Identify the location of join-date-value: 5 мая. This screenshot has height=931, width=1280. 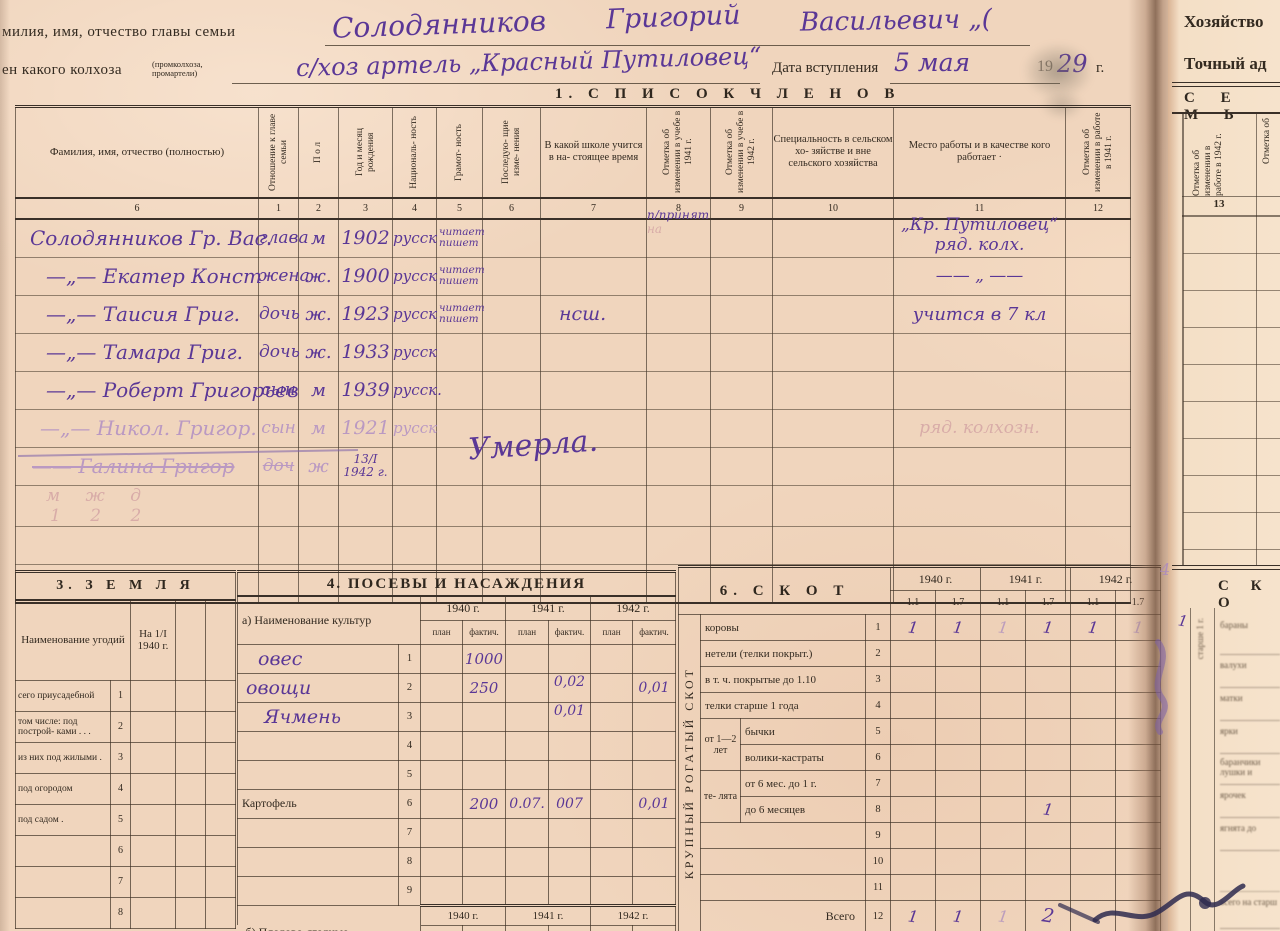
(932, 62).